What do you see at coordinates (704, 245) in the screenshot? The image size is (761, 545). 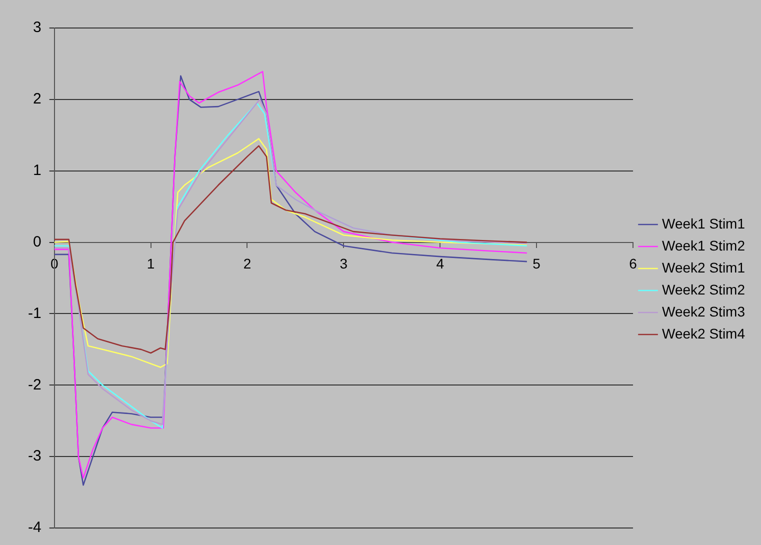 I see `legend-label: Week1 Stim2` at bounding box center [704, 245].